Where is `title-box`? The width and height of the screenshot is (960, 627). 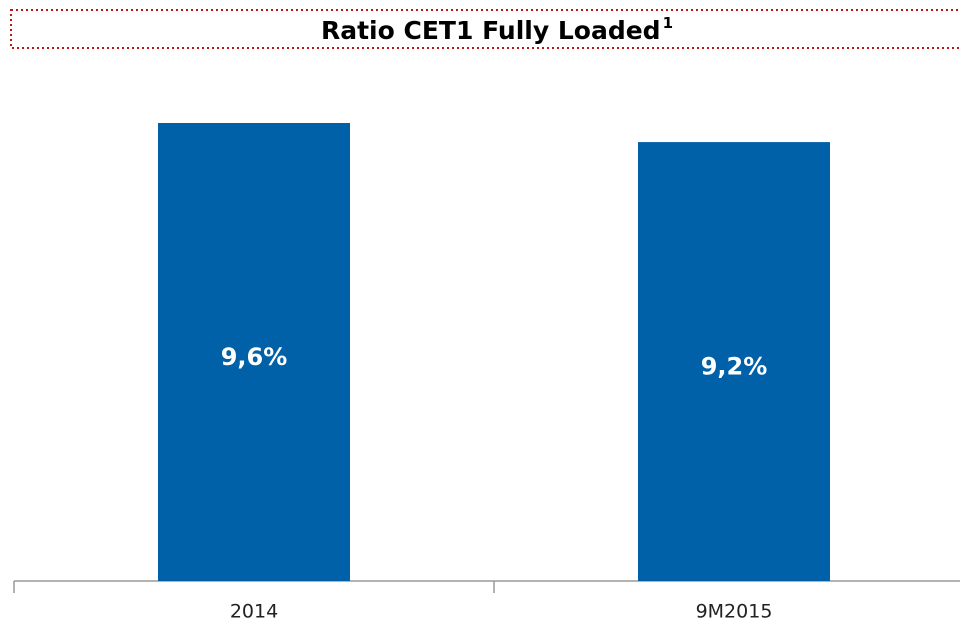 title-box is located at coordinates (485, 29).